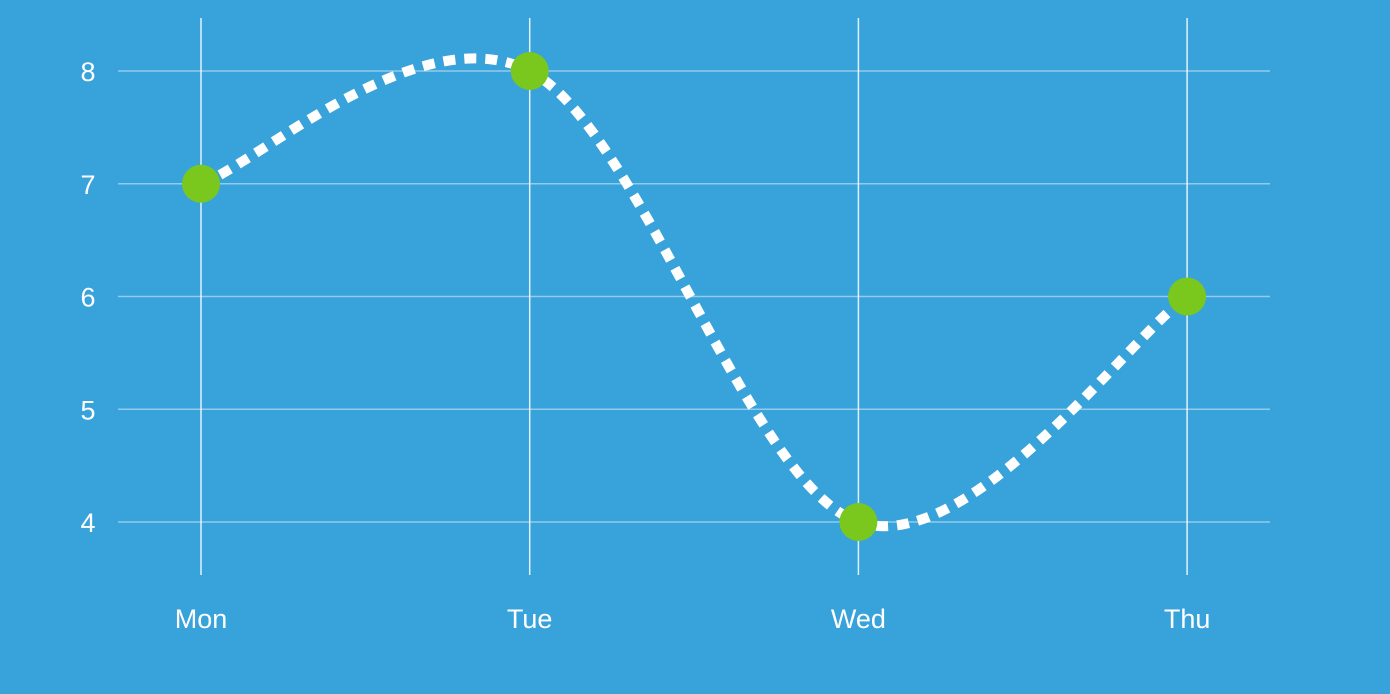 The image size is (1390, 694). Describe the element at coordinates (858, 619) in the screenshot. I see `x-tick-label: Wed` at that location.